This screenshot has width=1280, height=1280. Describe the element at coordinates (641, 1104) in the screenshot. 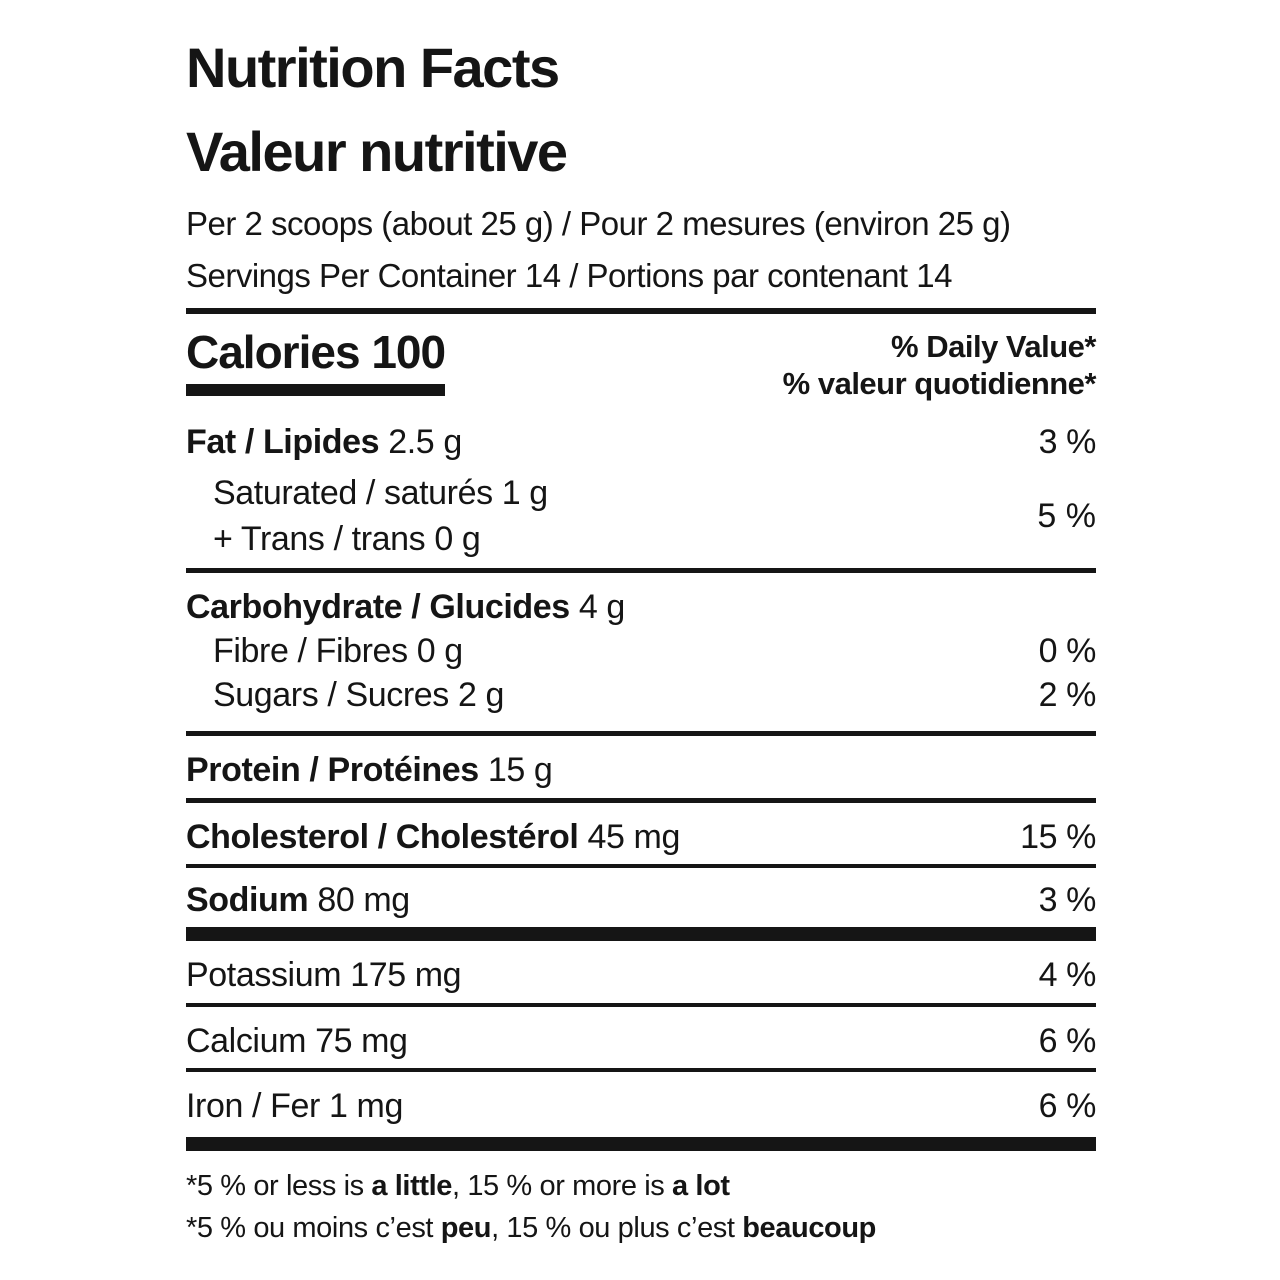

I see `row-iron: Iron / Fer 1 mg 6 %` at that location.